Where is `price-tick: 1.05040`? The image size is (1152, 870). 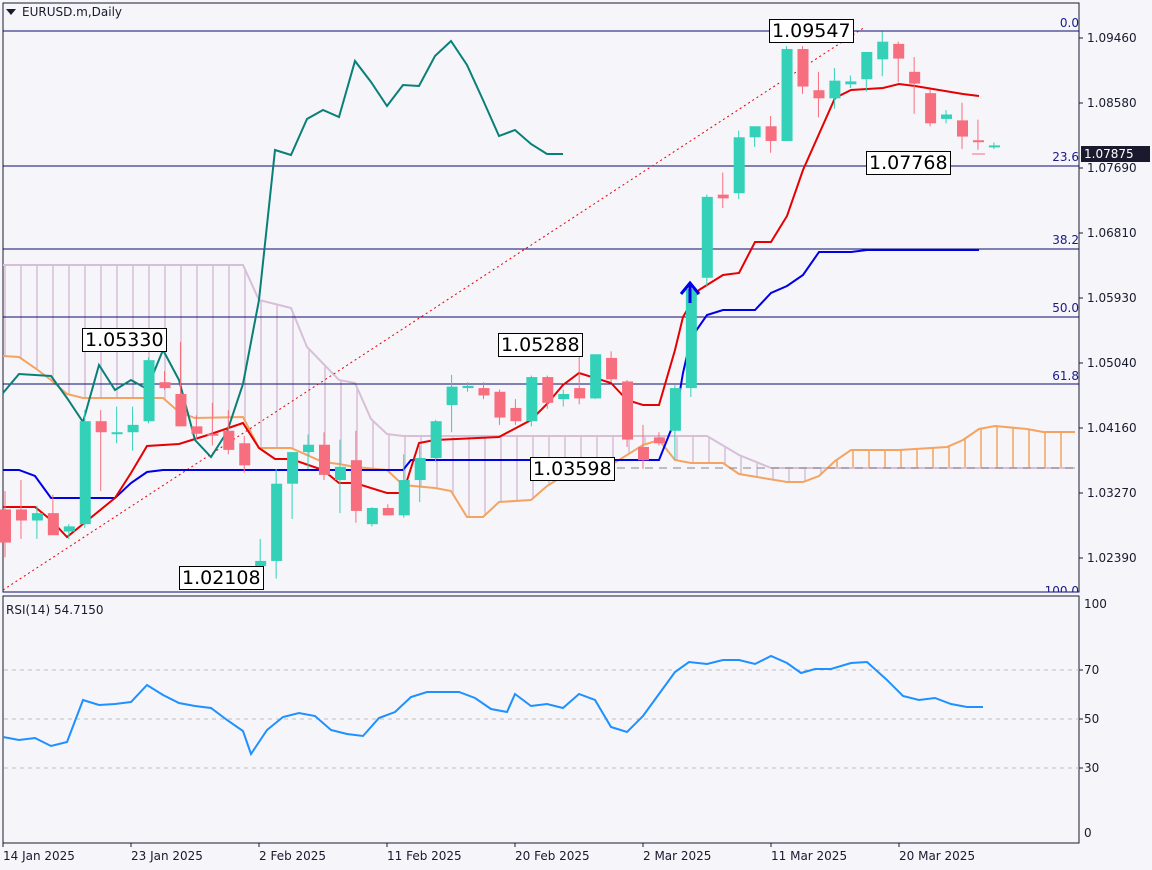 price-tick: 1.05040 is located at coordinates (1112, 363).